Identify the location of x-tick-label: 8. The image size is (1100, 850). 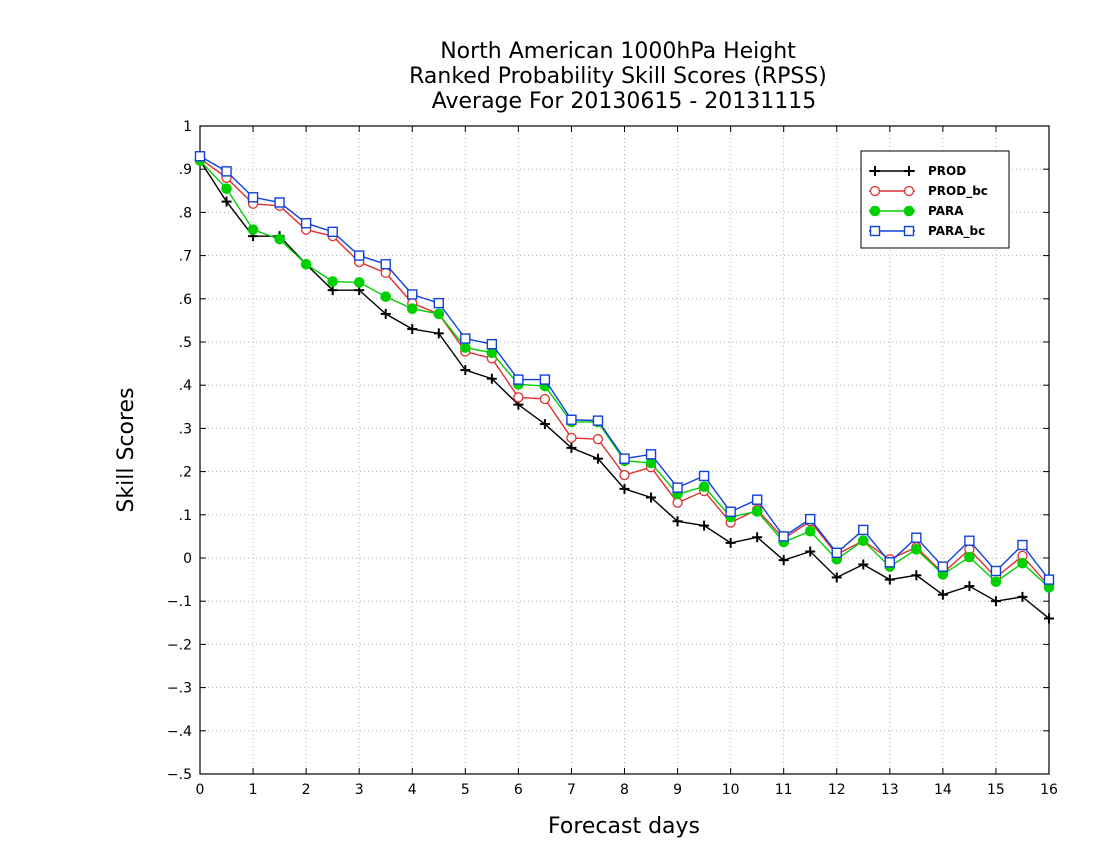
(624, 790).